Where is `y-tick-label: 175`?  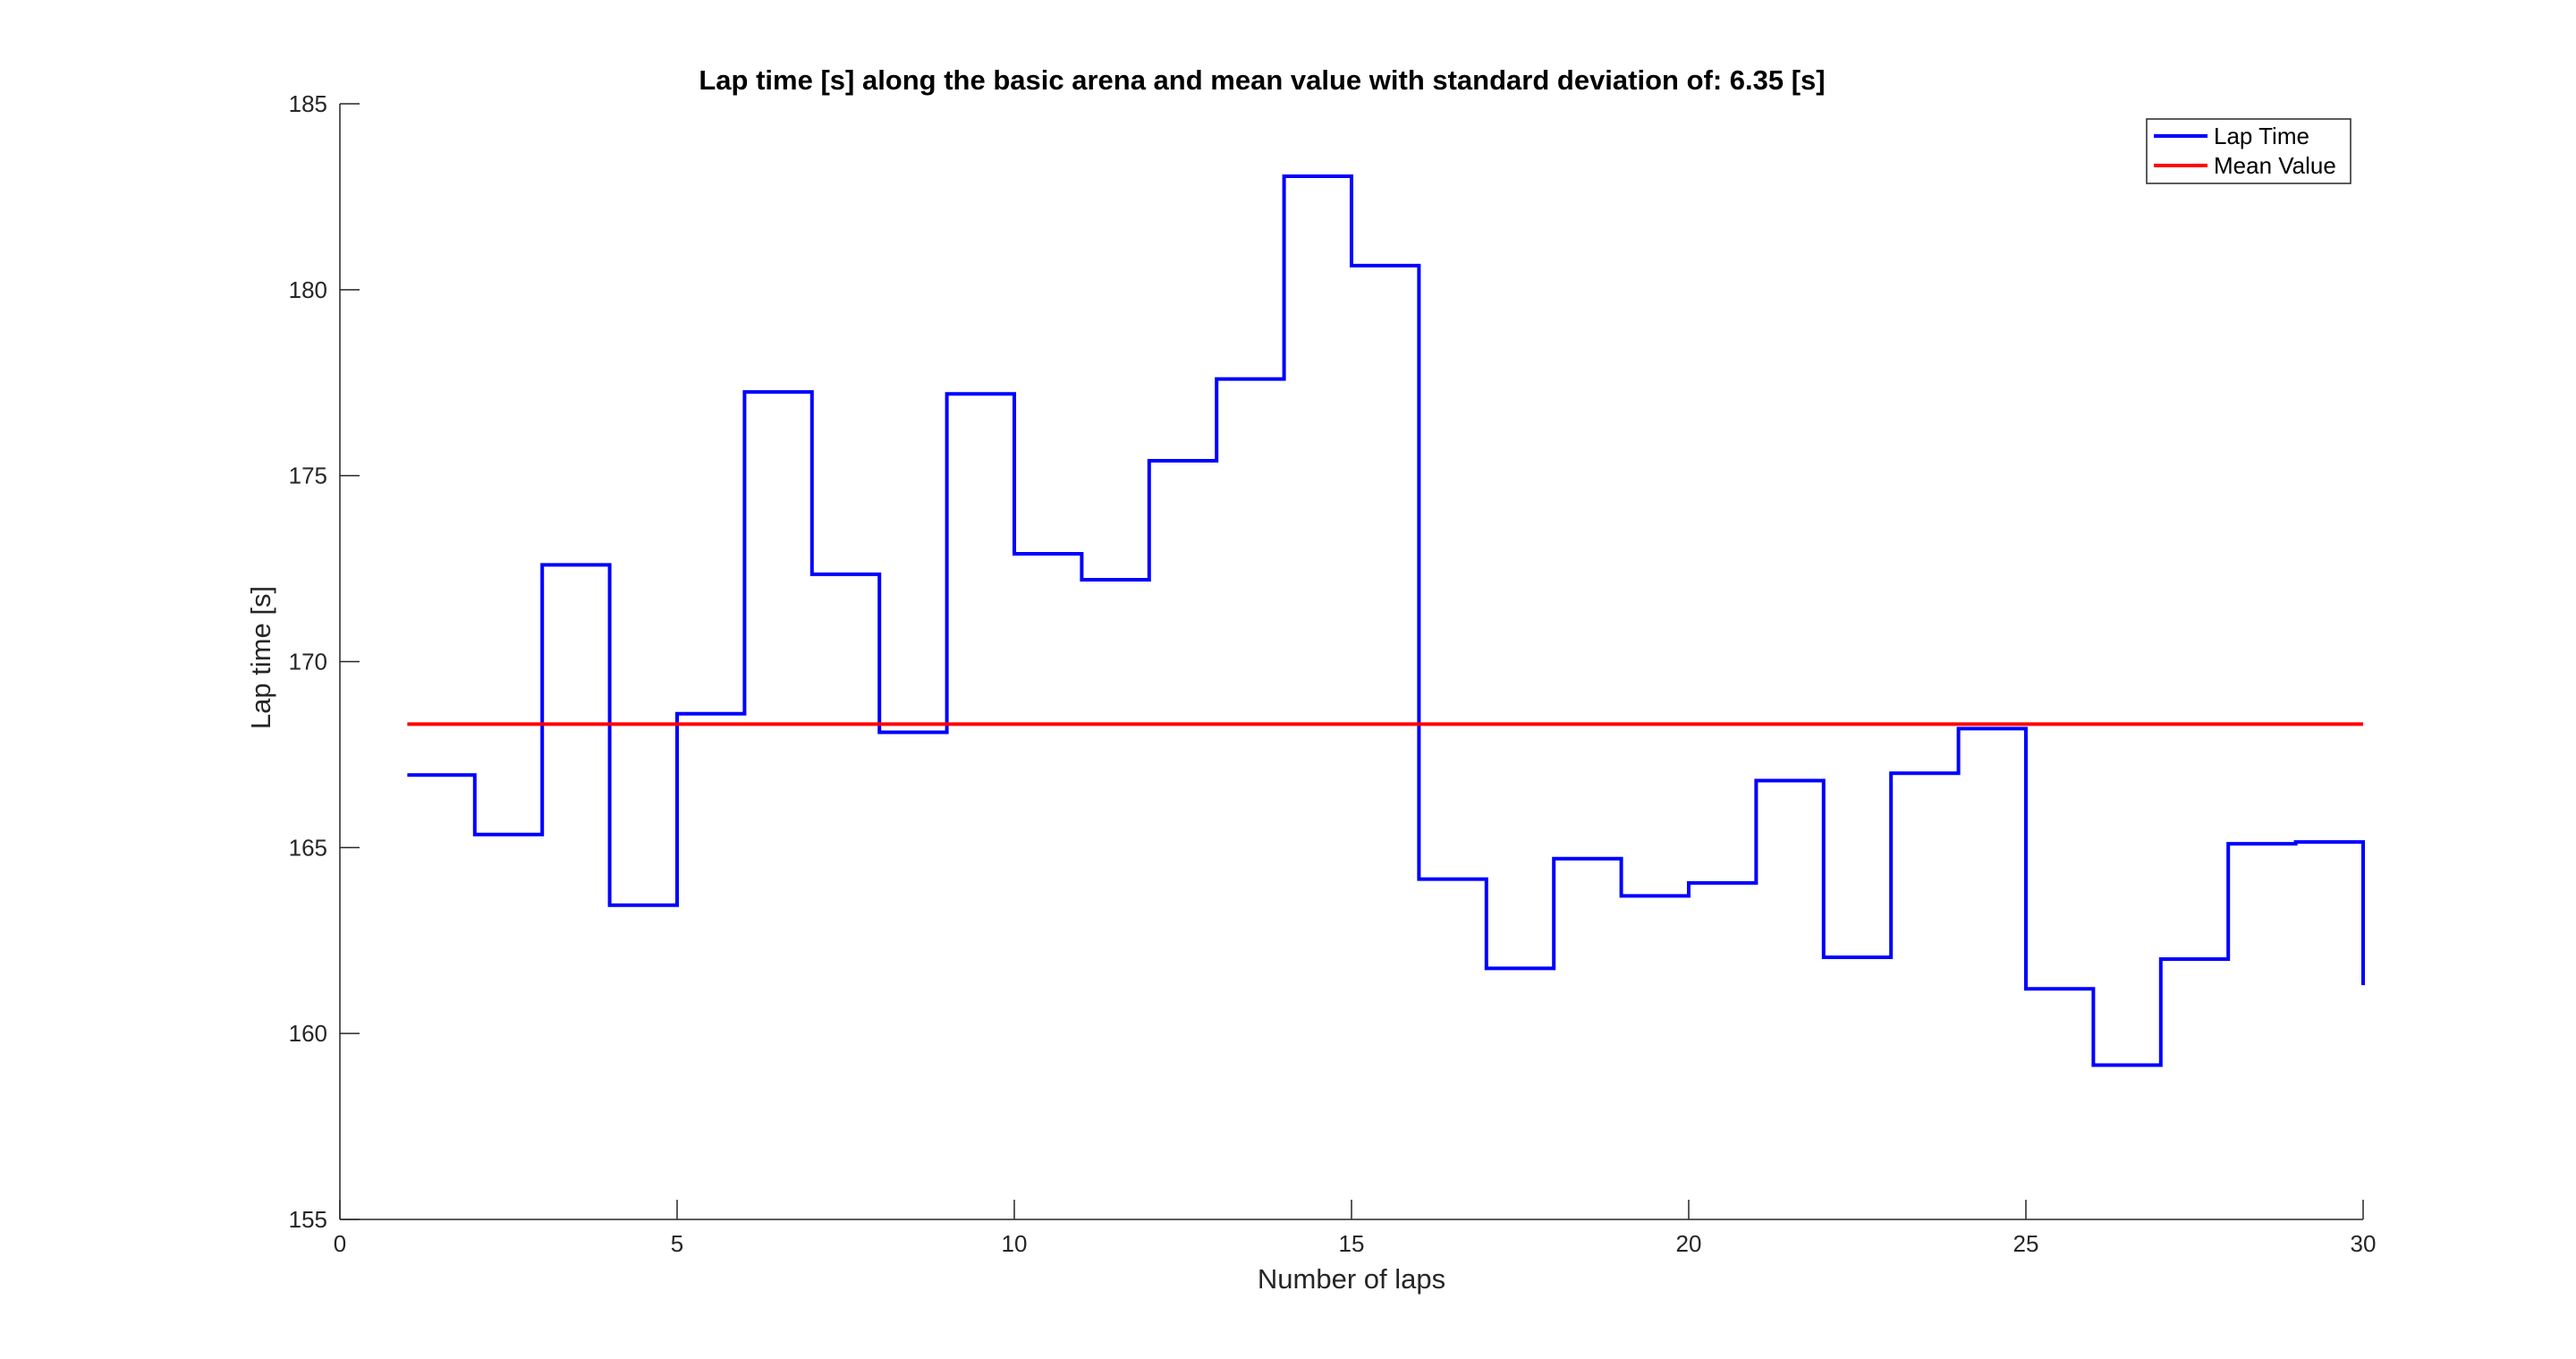
y-tick-label: 175 is located at coordinates (308, 476).